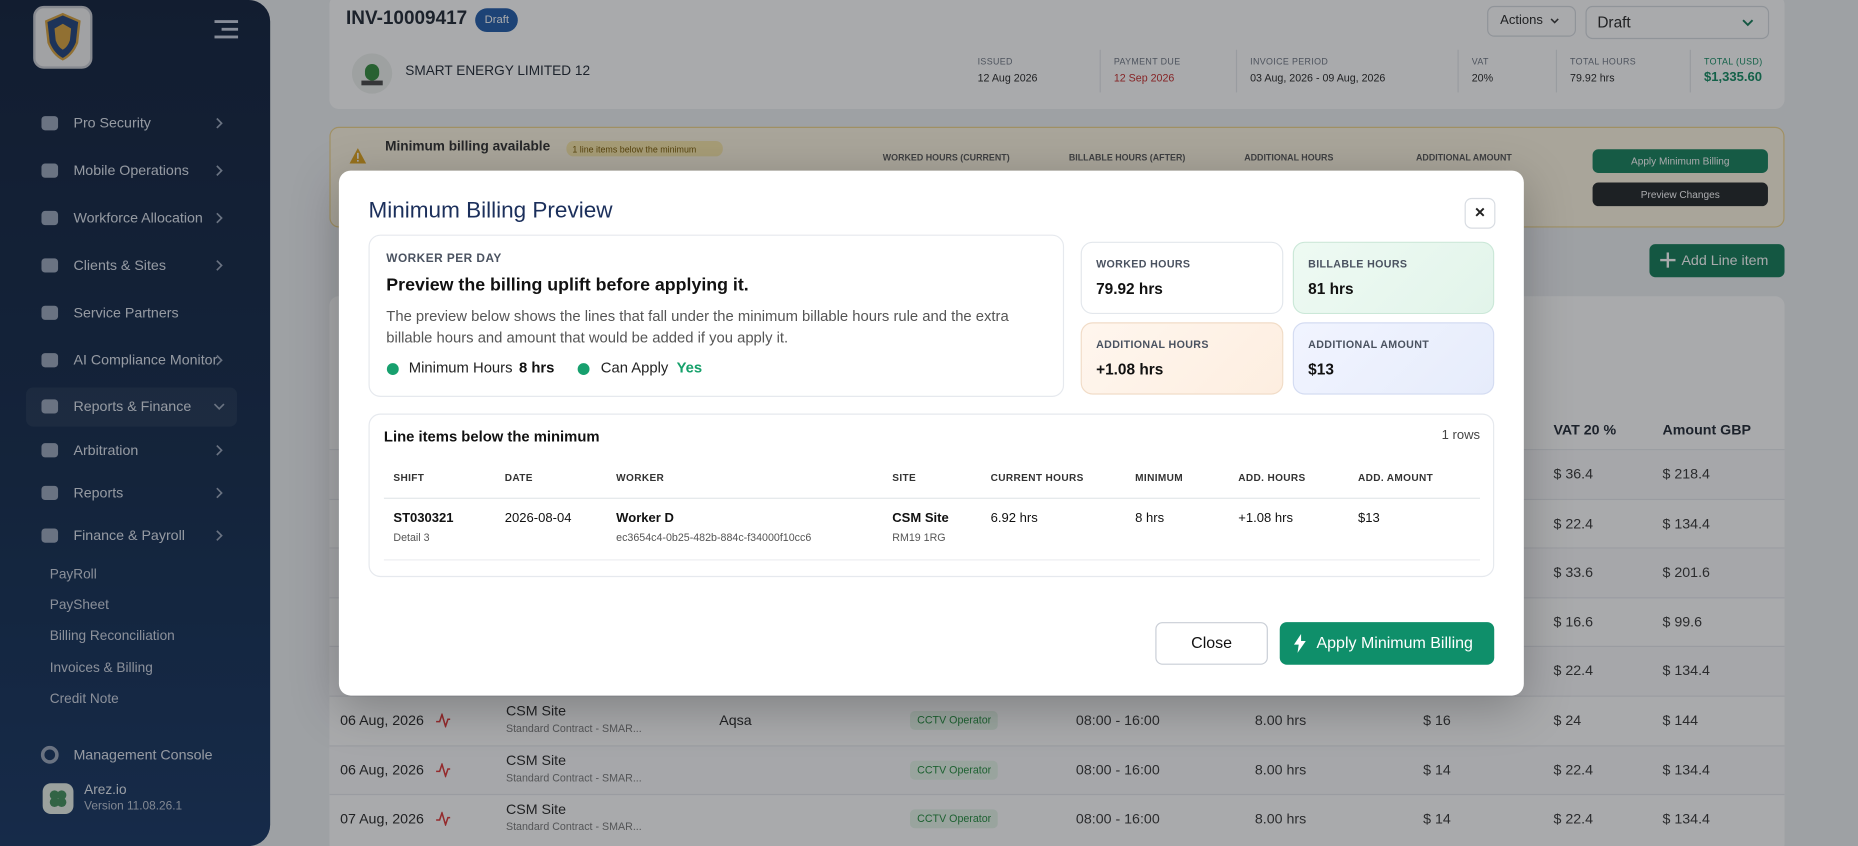 This screenshot has height=846, width=1858. I want to click on stat-label: ADDITIONAL HOURS, so click(1152, 344).